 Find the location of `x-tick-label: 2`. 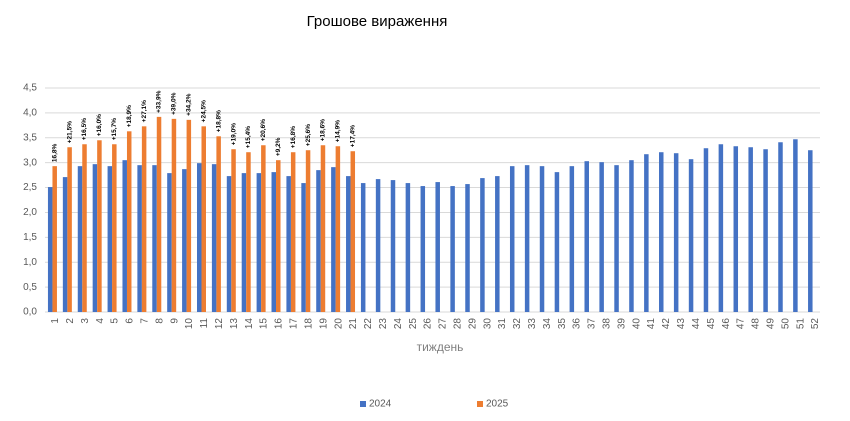

x-tick-label: 2 is located at coordinates (70, 321).